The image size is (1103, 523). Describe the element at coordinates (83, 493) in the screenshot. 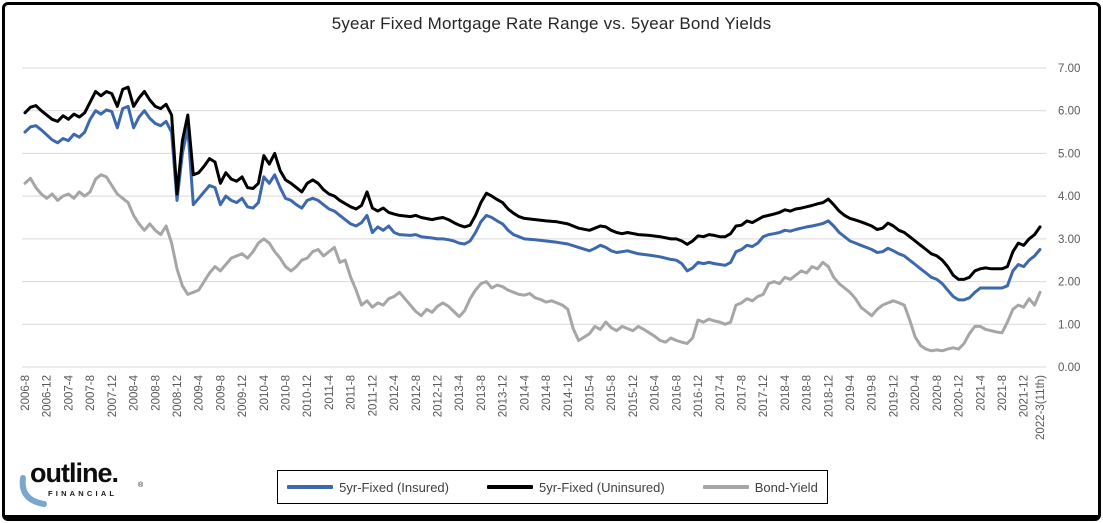

I see `logo-subtitle: FINANCIAL` at that location.